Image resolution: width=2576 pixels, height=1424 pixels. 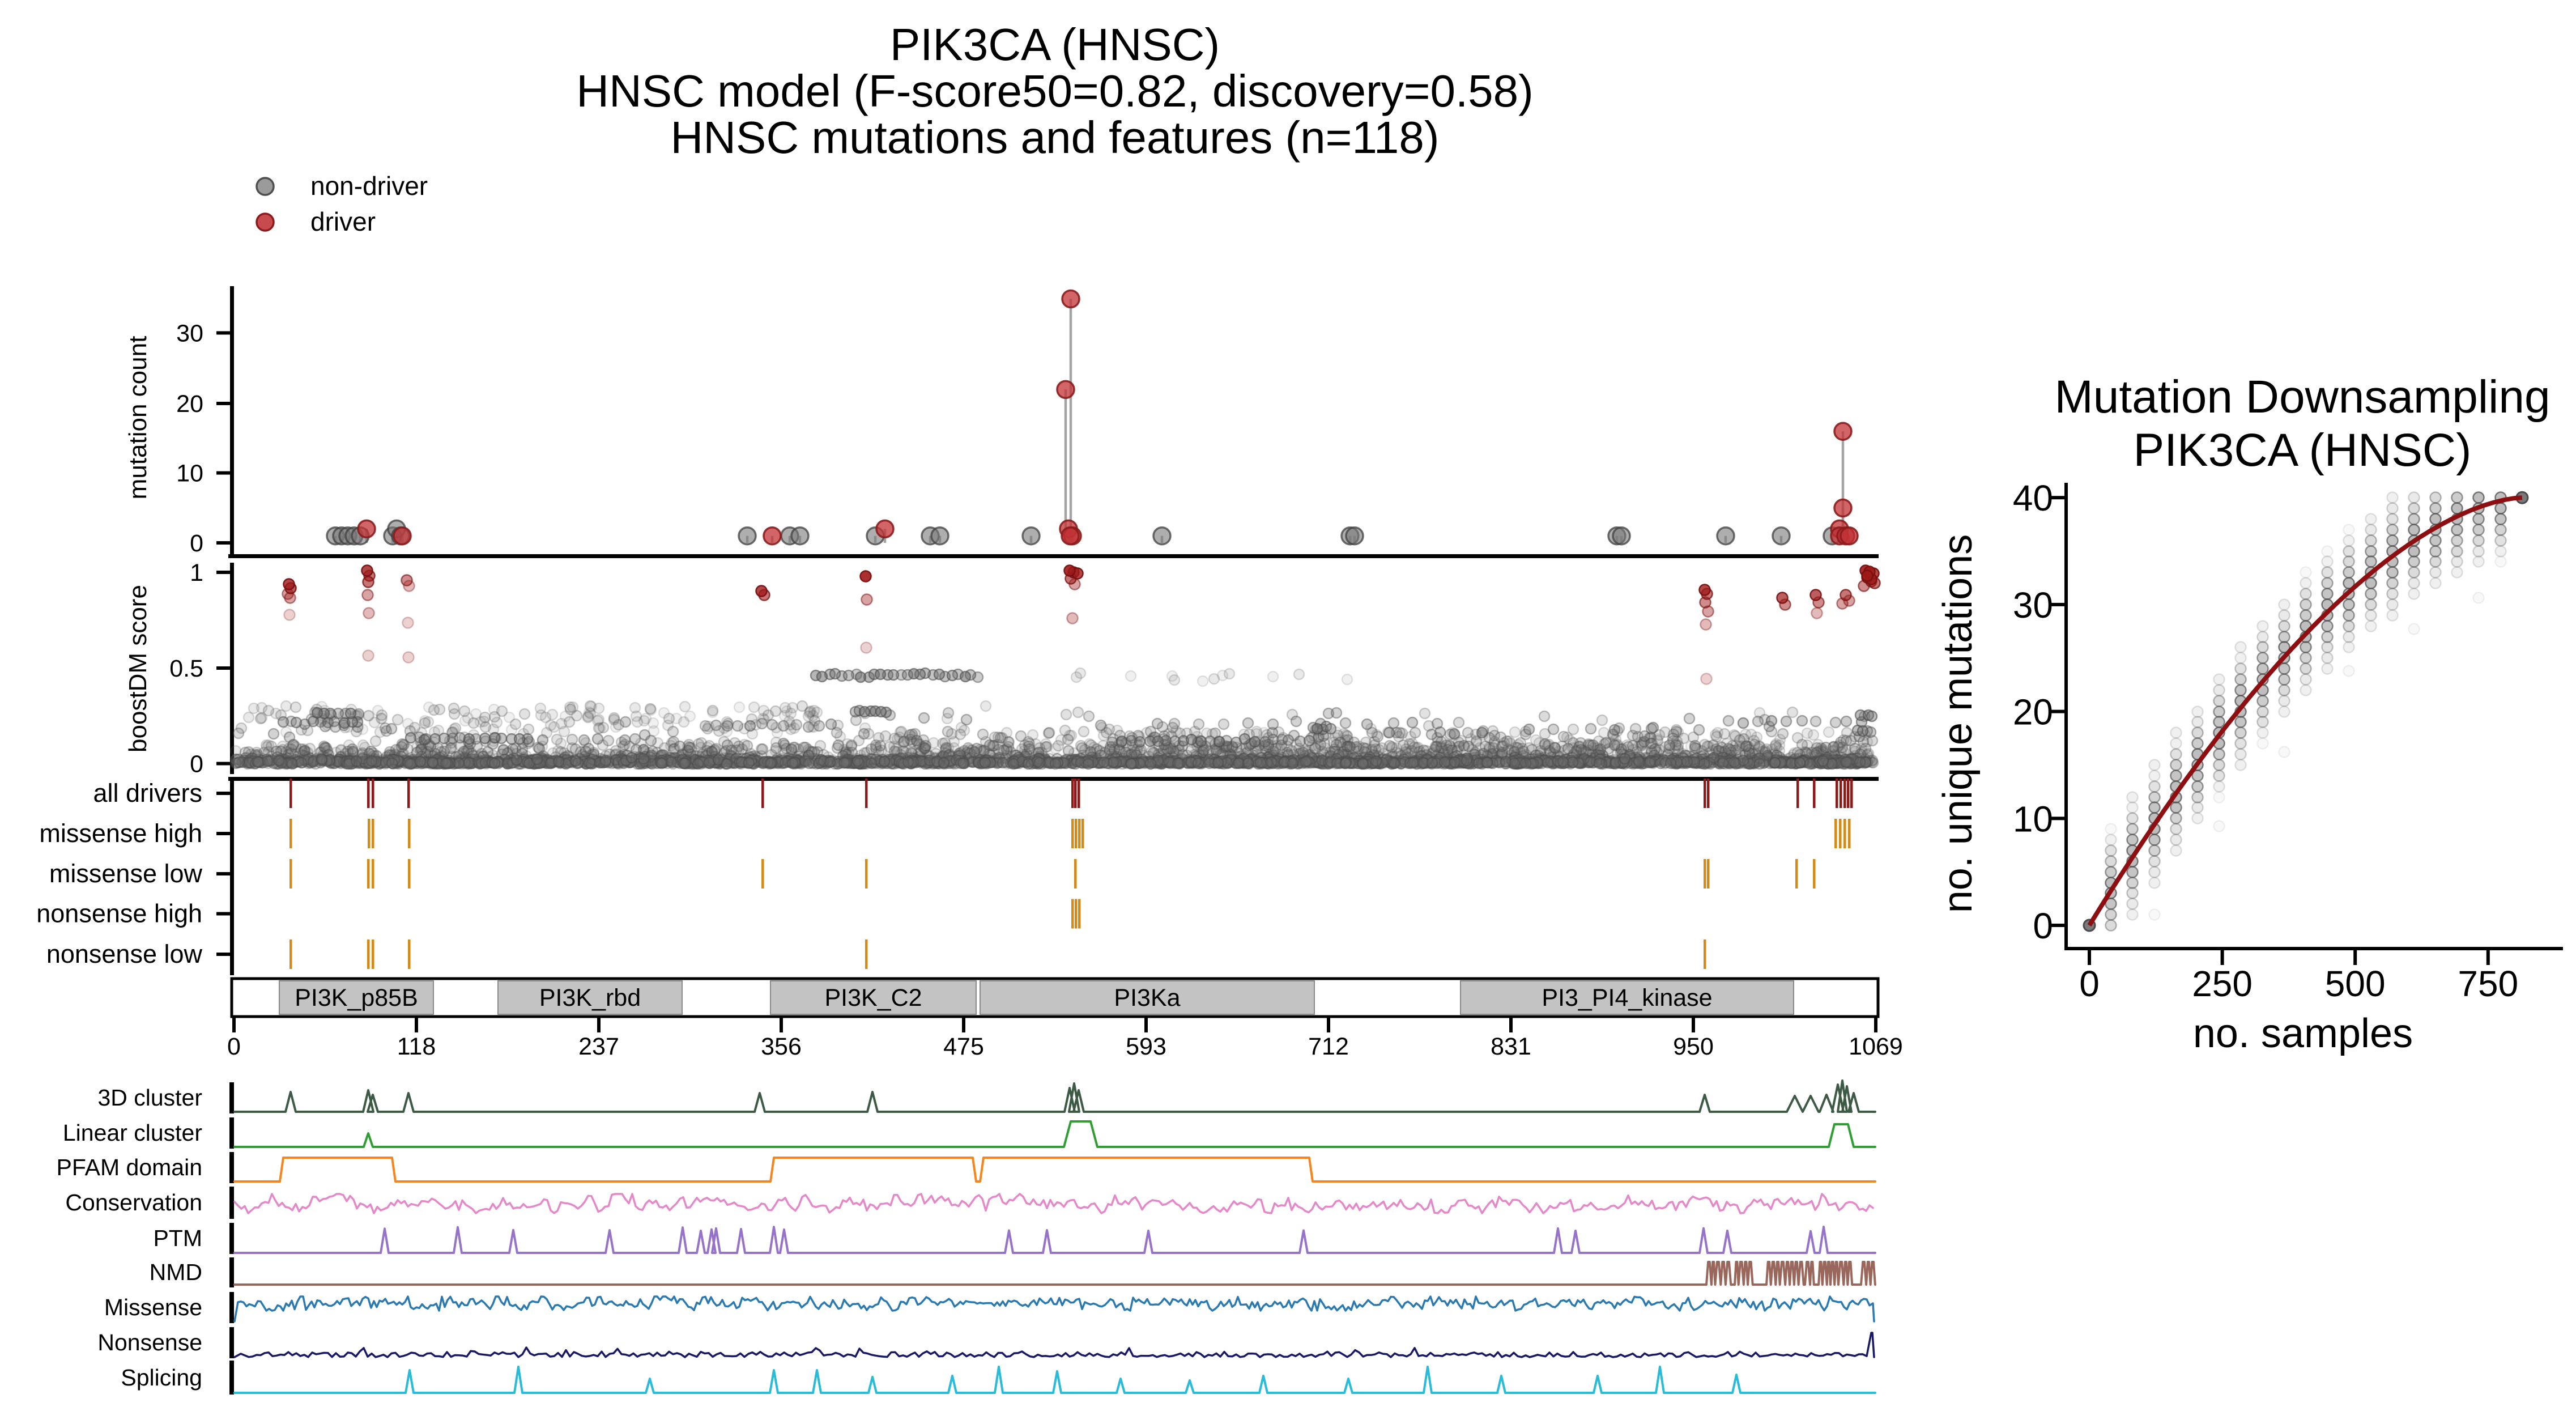 I want to click on svg-text: 712, so click(x=1328, y=1046).